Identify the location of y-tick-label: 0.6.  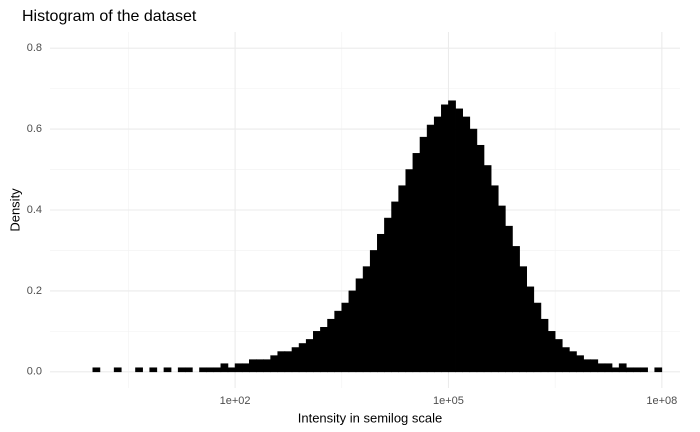
(34, 129).